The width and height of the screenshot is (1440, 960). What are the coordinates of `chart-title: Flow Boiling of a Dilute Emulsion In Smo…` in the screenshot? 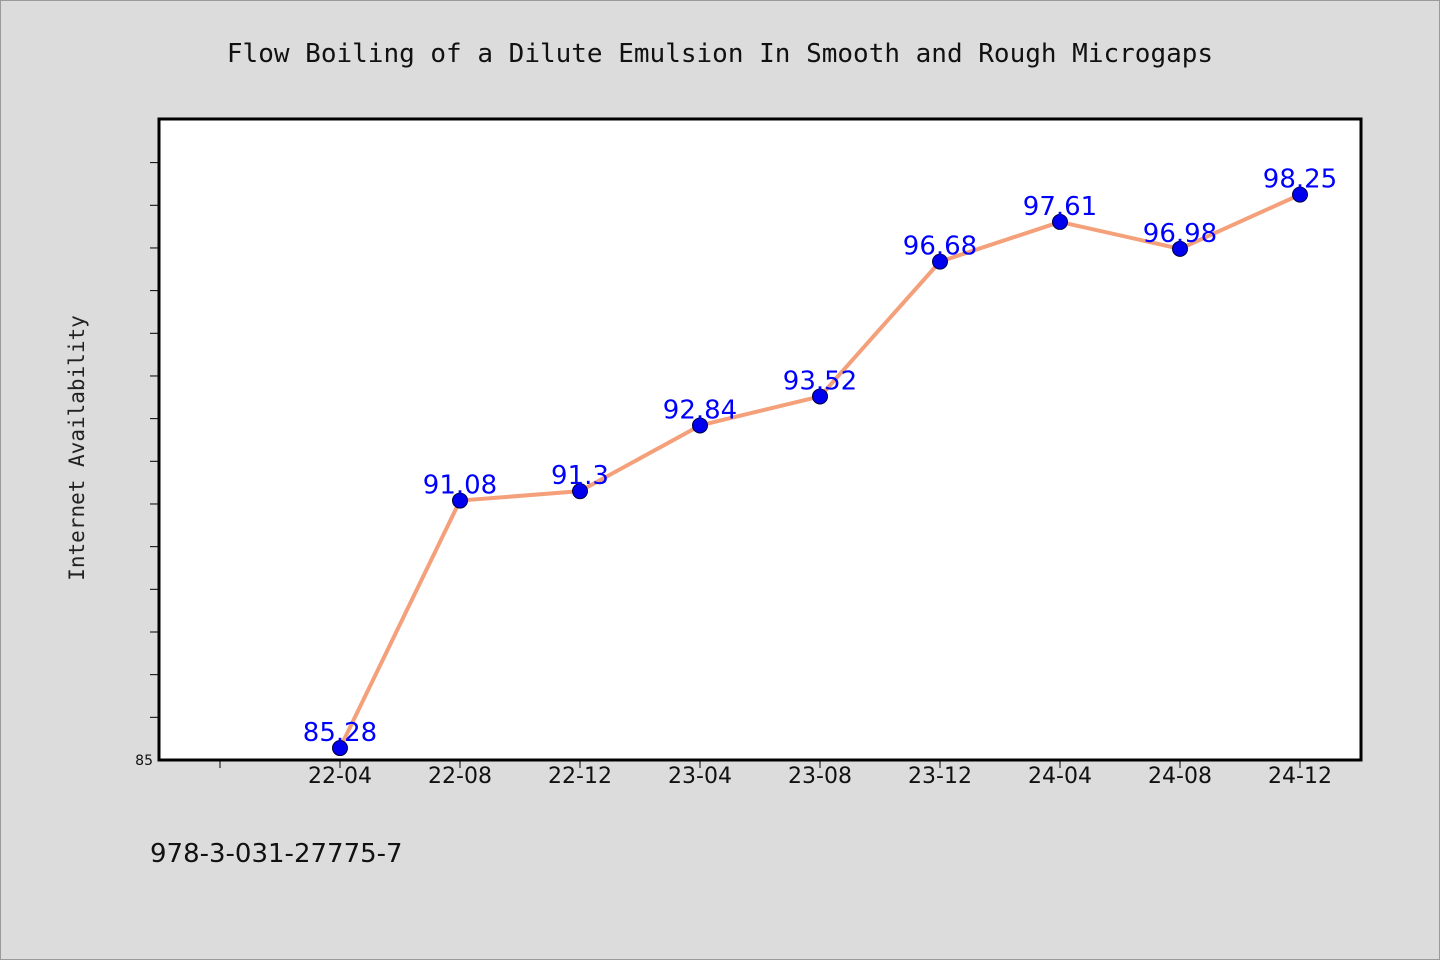 It's located at (720, 54).